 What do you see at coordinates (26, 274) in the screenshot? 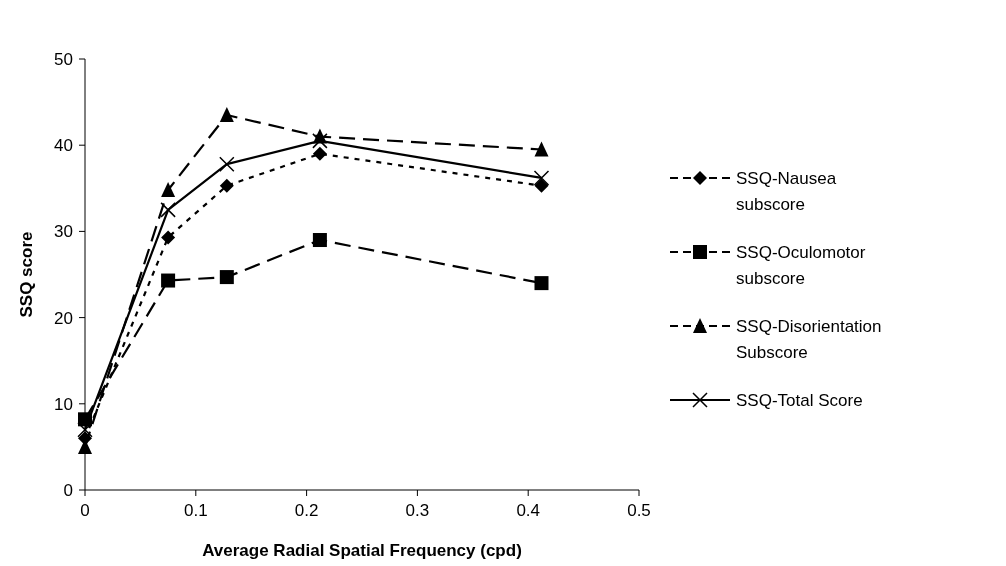
I see `y-axis-title: SSQ score` at bounding box center [26, 274].